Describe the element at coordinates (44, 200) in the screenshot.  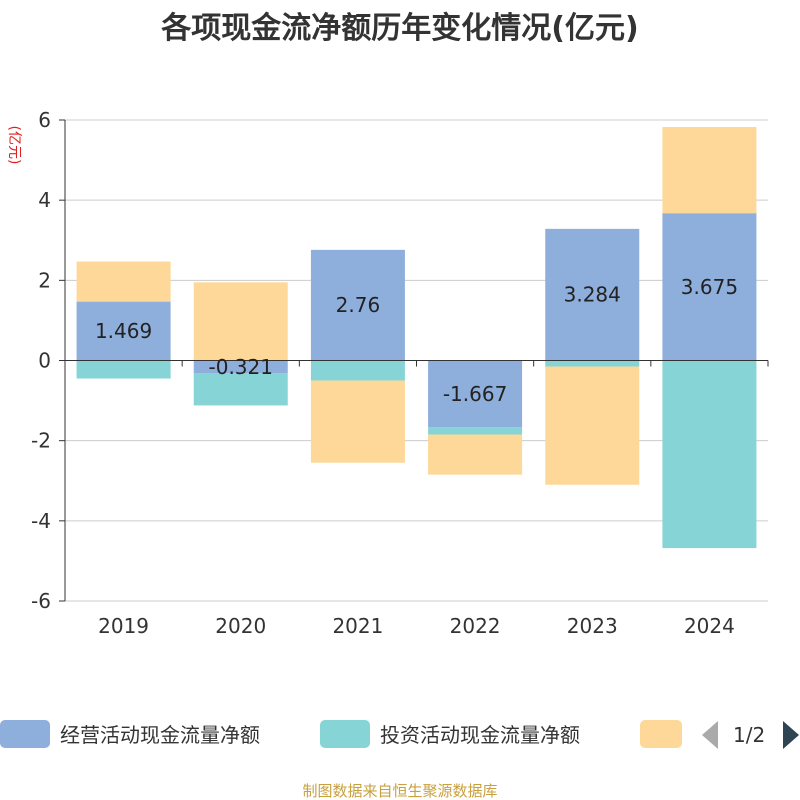
I see `y-tick-label: 4` at that location.